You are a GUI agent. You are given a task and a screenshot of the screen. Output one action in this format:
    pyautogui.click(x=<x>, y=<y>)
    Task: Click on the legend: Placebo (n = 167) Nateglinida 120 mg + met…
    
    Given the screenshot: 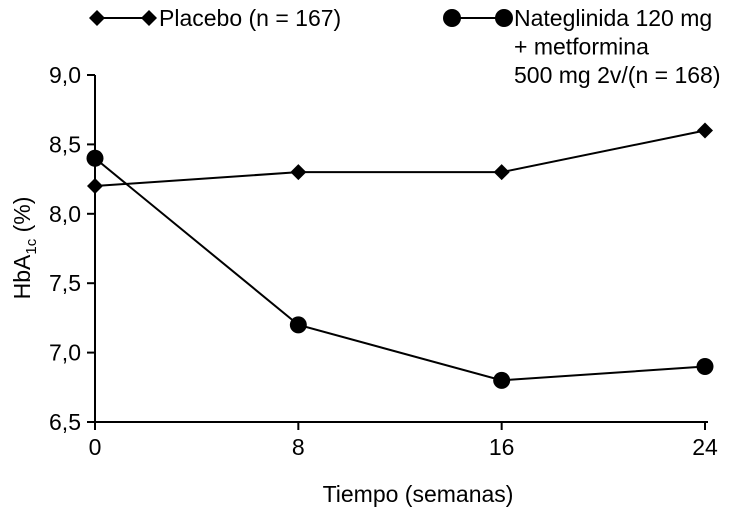 What is the action you would take?
    pyautogui.click(x=404, y=46)
    